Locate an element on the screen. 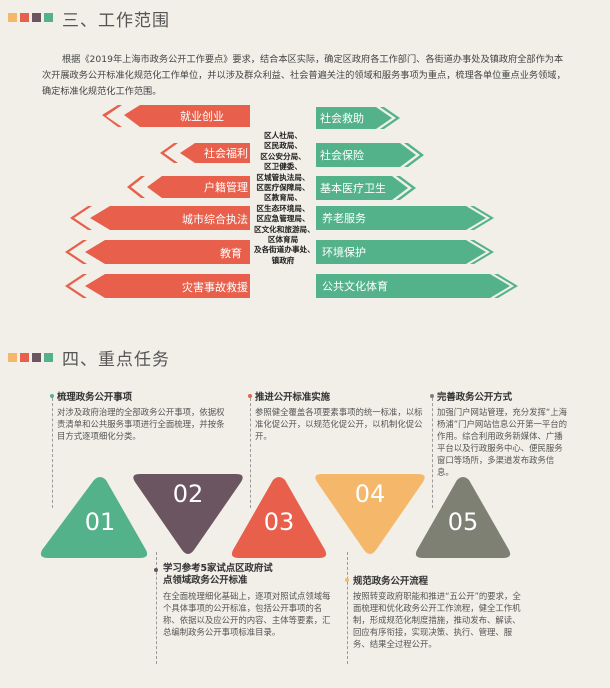 The width and height of the screenshot is (610, 688). task5-connector is located at coordinates (432, 453).